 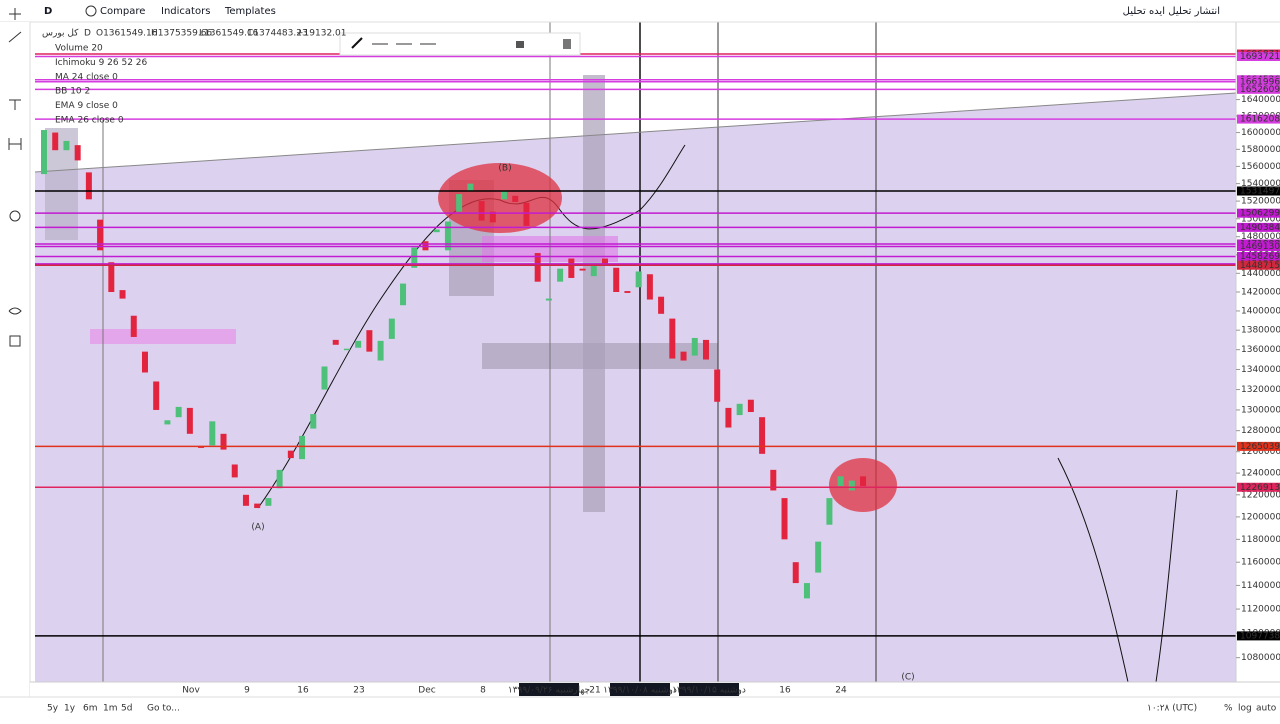 I want to click on level-label: 1531497.33, so click(x=1260, y=192).